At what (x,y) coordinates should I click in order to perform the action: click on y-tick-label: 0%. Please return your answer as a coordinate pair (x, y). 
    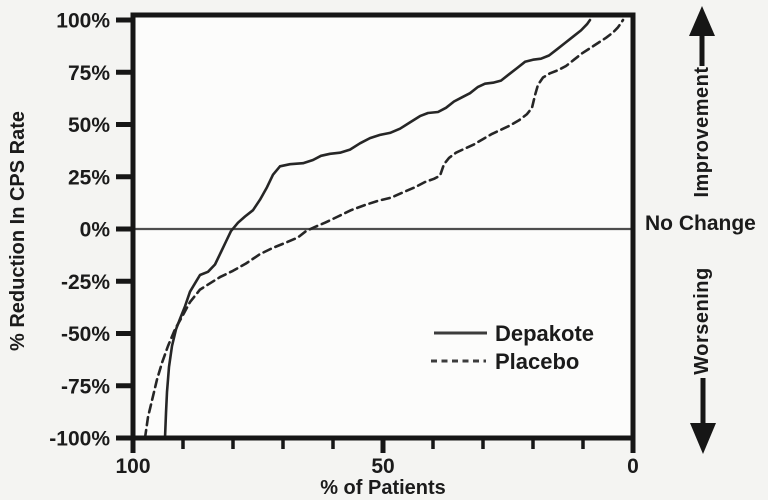
    Looking at the image, I should click on (95, 230).